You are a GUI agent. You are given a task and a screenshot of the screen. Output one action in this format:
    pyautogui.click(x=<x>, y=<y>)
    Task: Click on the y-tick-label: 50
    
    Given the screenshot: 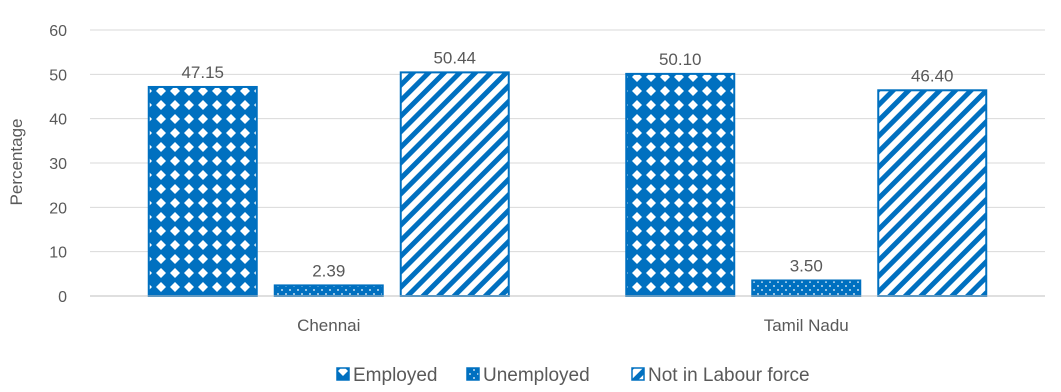 What is the action you would take?
    pyautogui.click(x=58, y=75)
    